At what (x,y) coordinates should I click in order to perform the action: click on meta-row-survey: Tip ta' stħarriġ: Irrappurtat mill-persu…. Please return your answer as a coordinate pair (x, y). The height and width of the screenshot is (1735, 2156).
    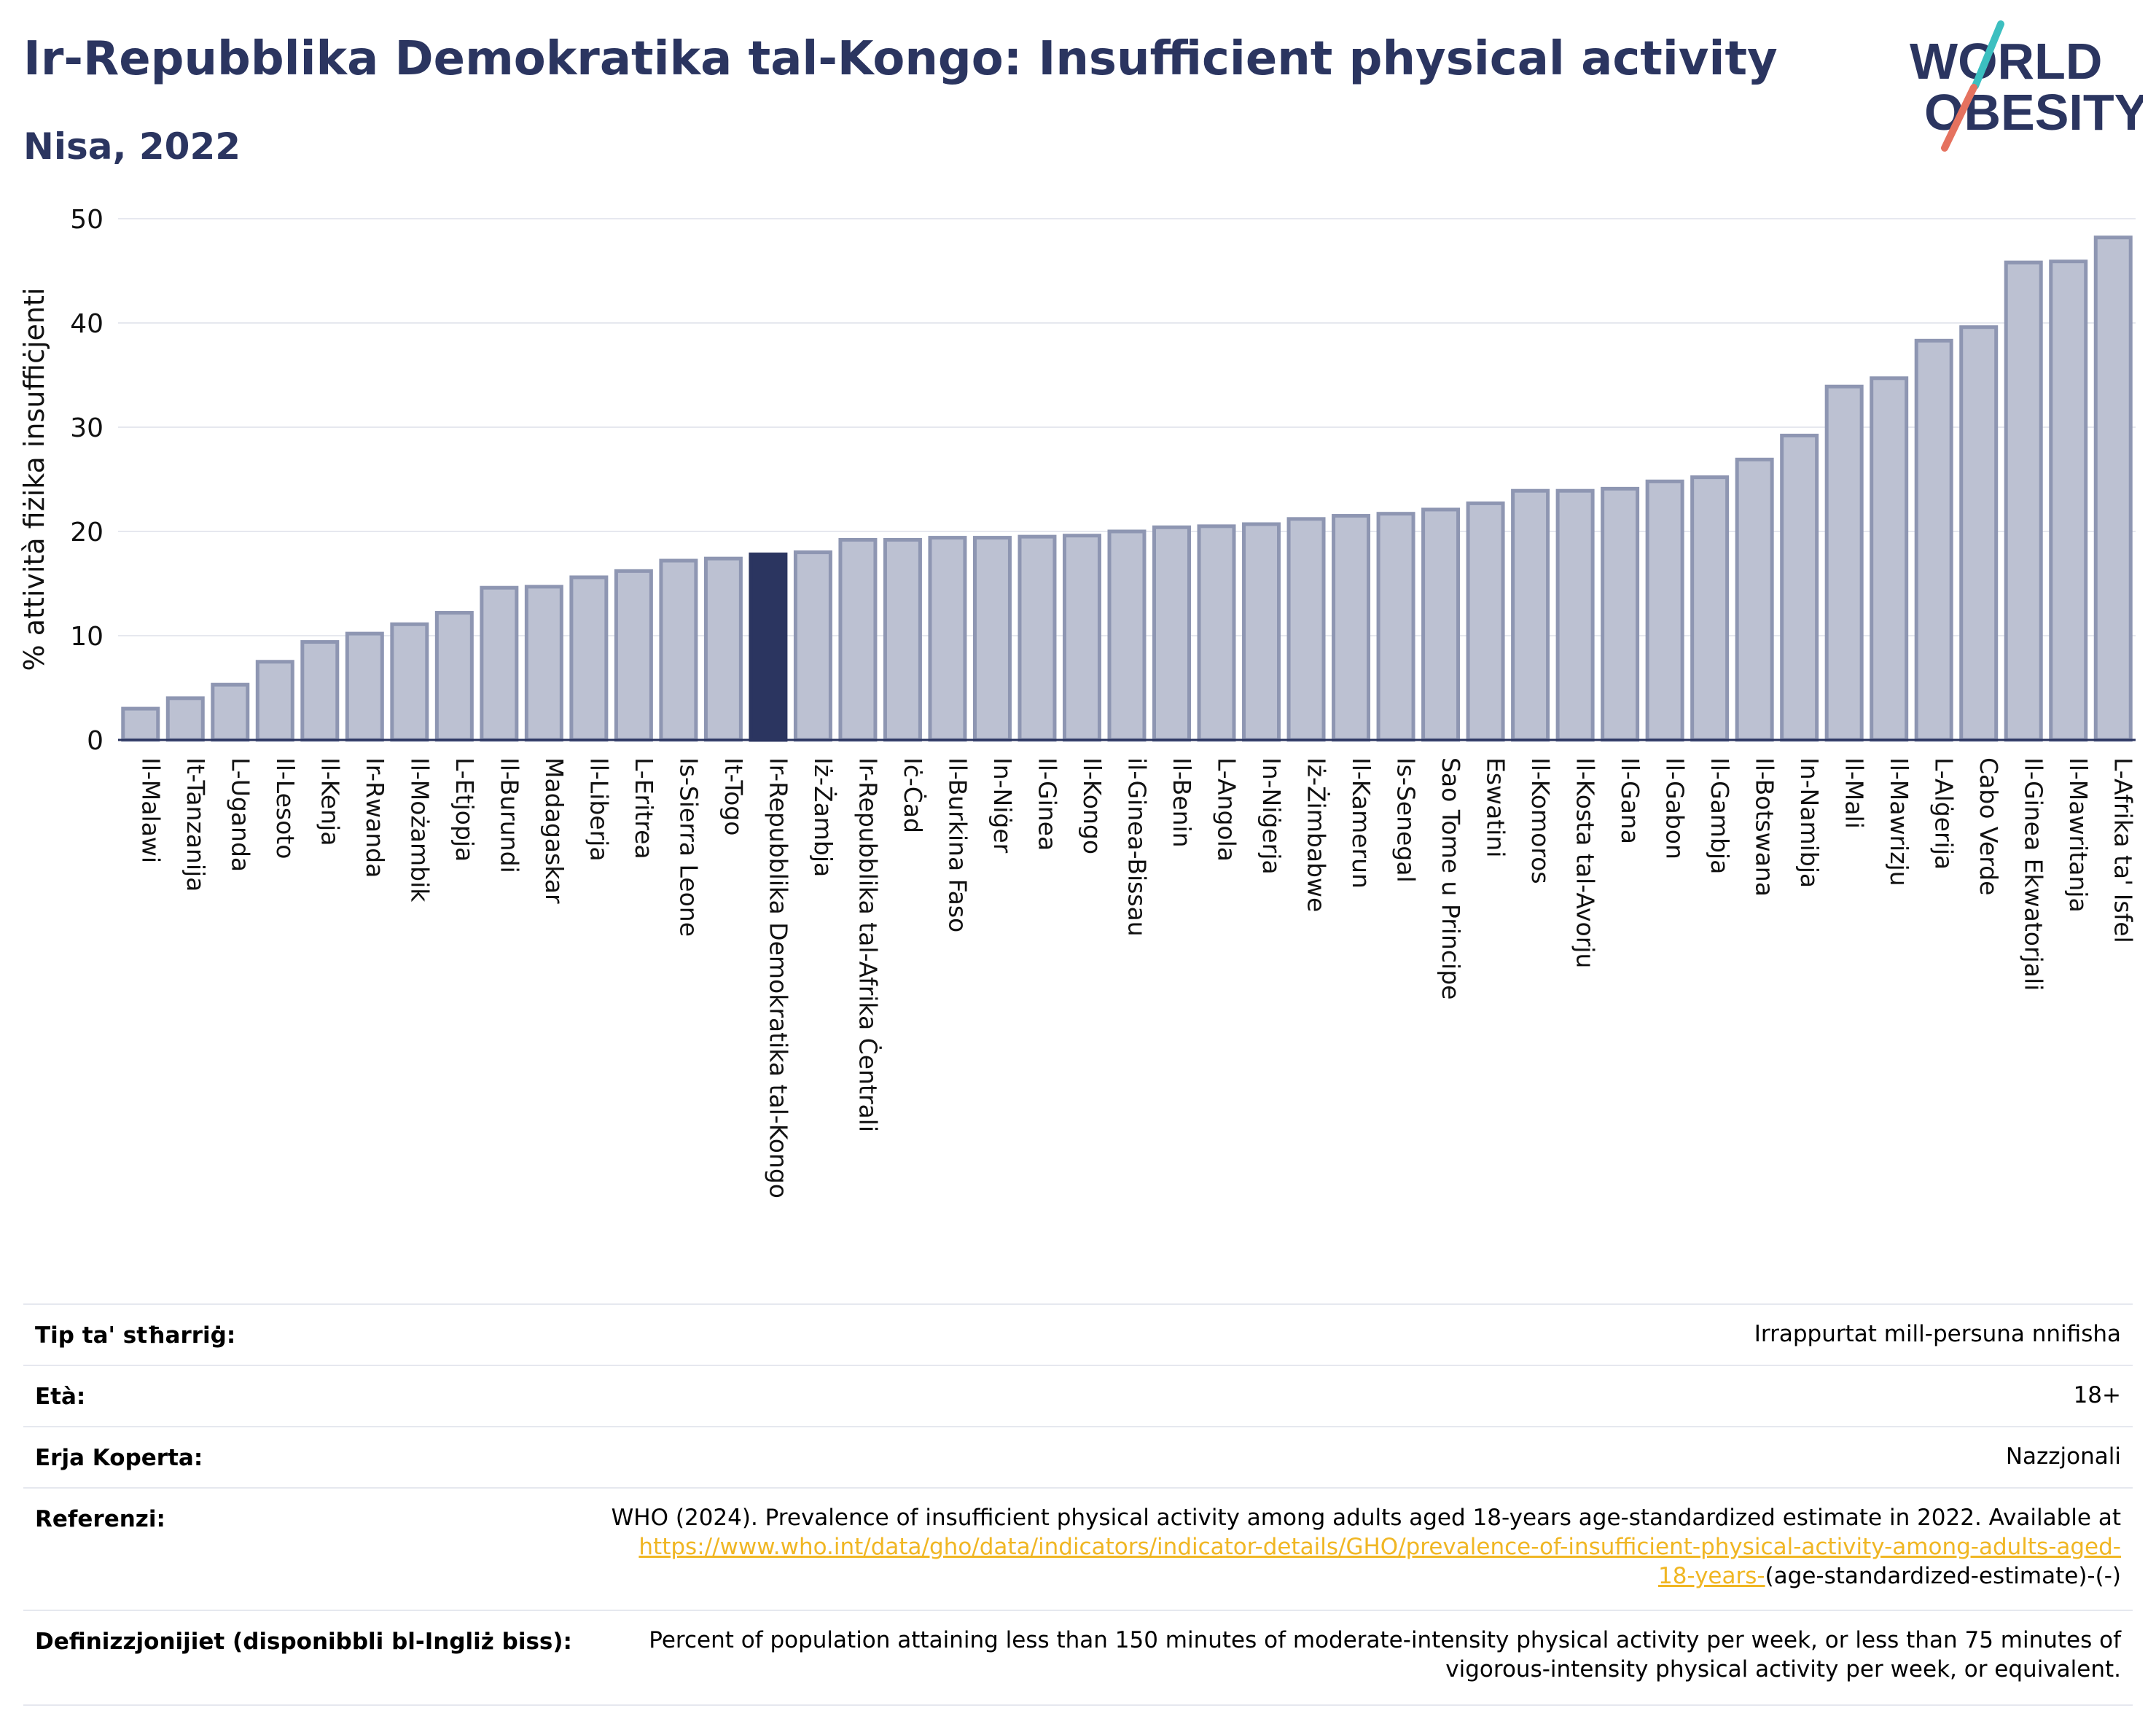
    Looking at the image, I should click on (1078, 1334).